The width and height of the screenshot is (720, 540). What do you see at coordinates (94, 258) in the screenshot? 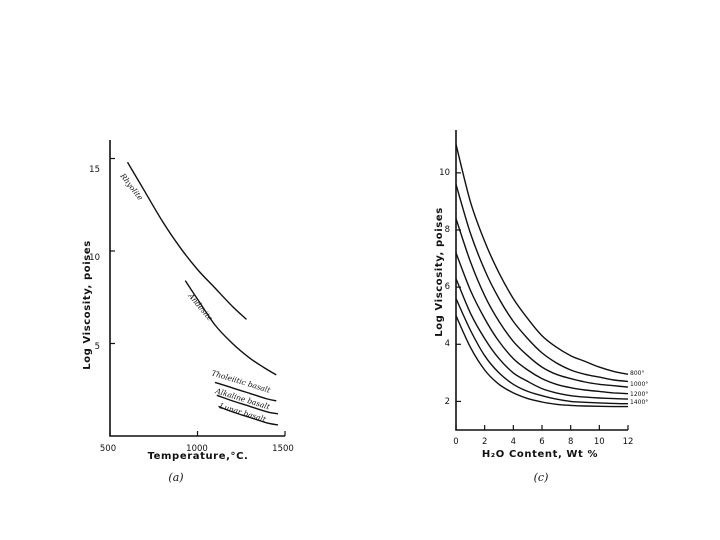
I see `chart-a-y-tick-label: 10` at bounding box center [94, 258].